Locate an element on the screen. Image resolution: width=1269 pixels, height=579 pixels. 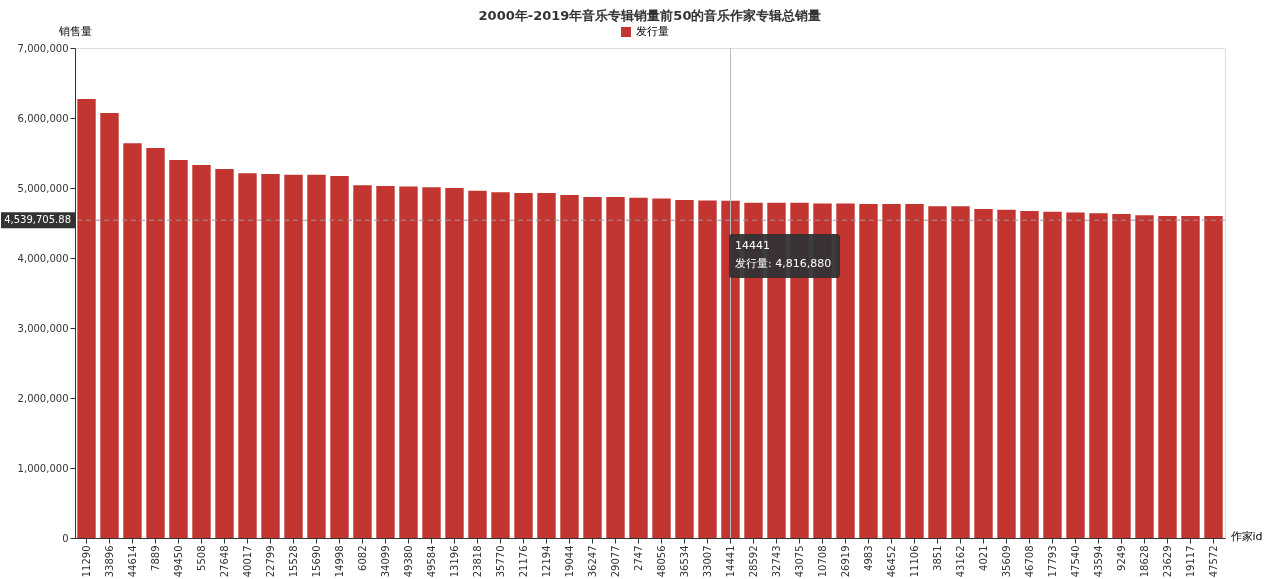
x-tick-label: 48056 is located at coordinates (661, 561).